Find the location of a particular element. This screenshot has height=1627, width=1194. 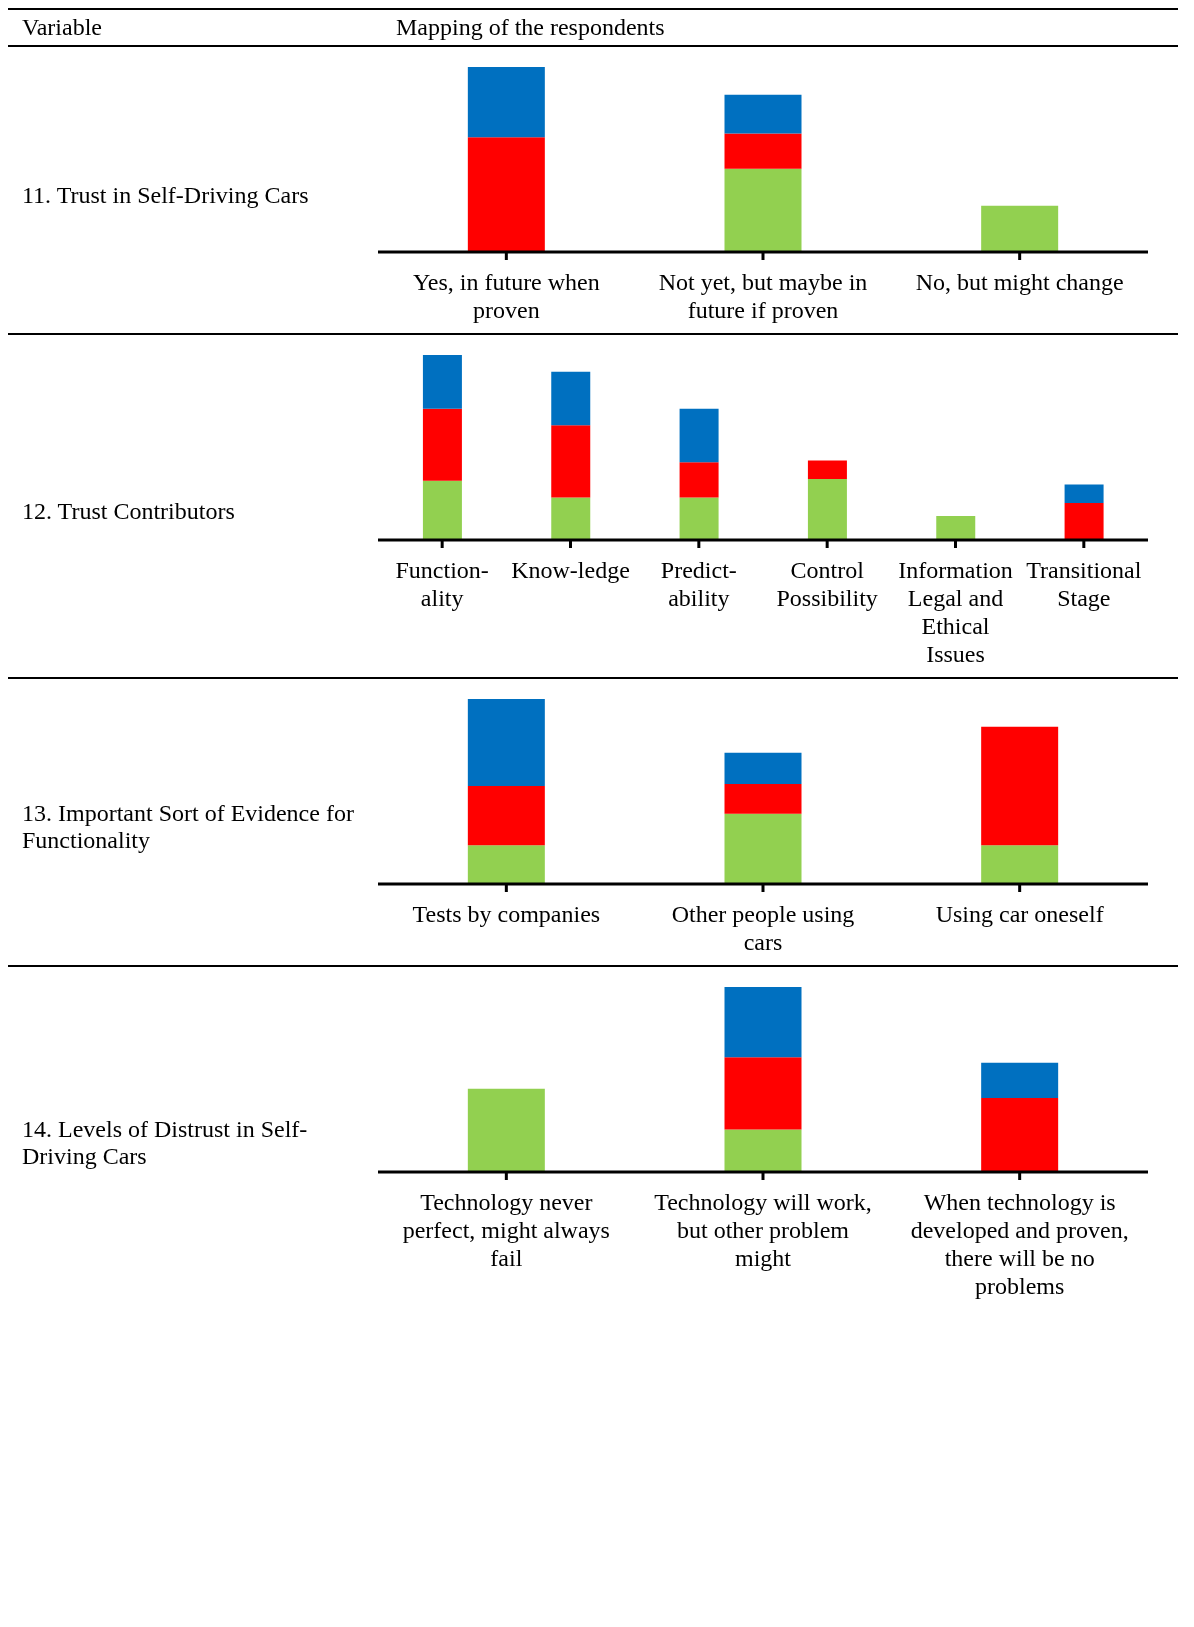

x-tick-label: Know-ledge is located at coordinates (570, 570).